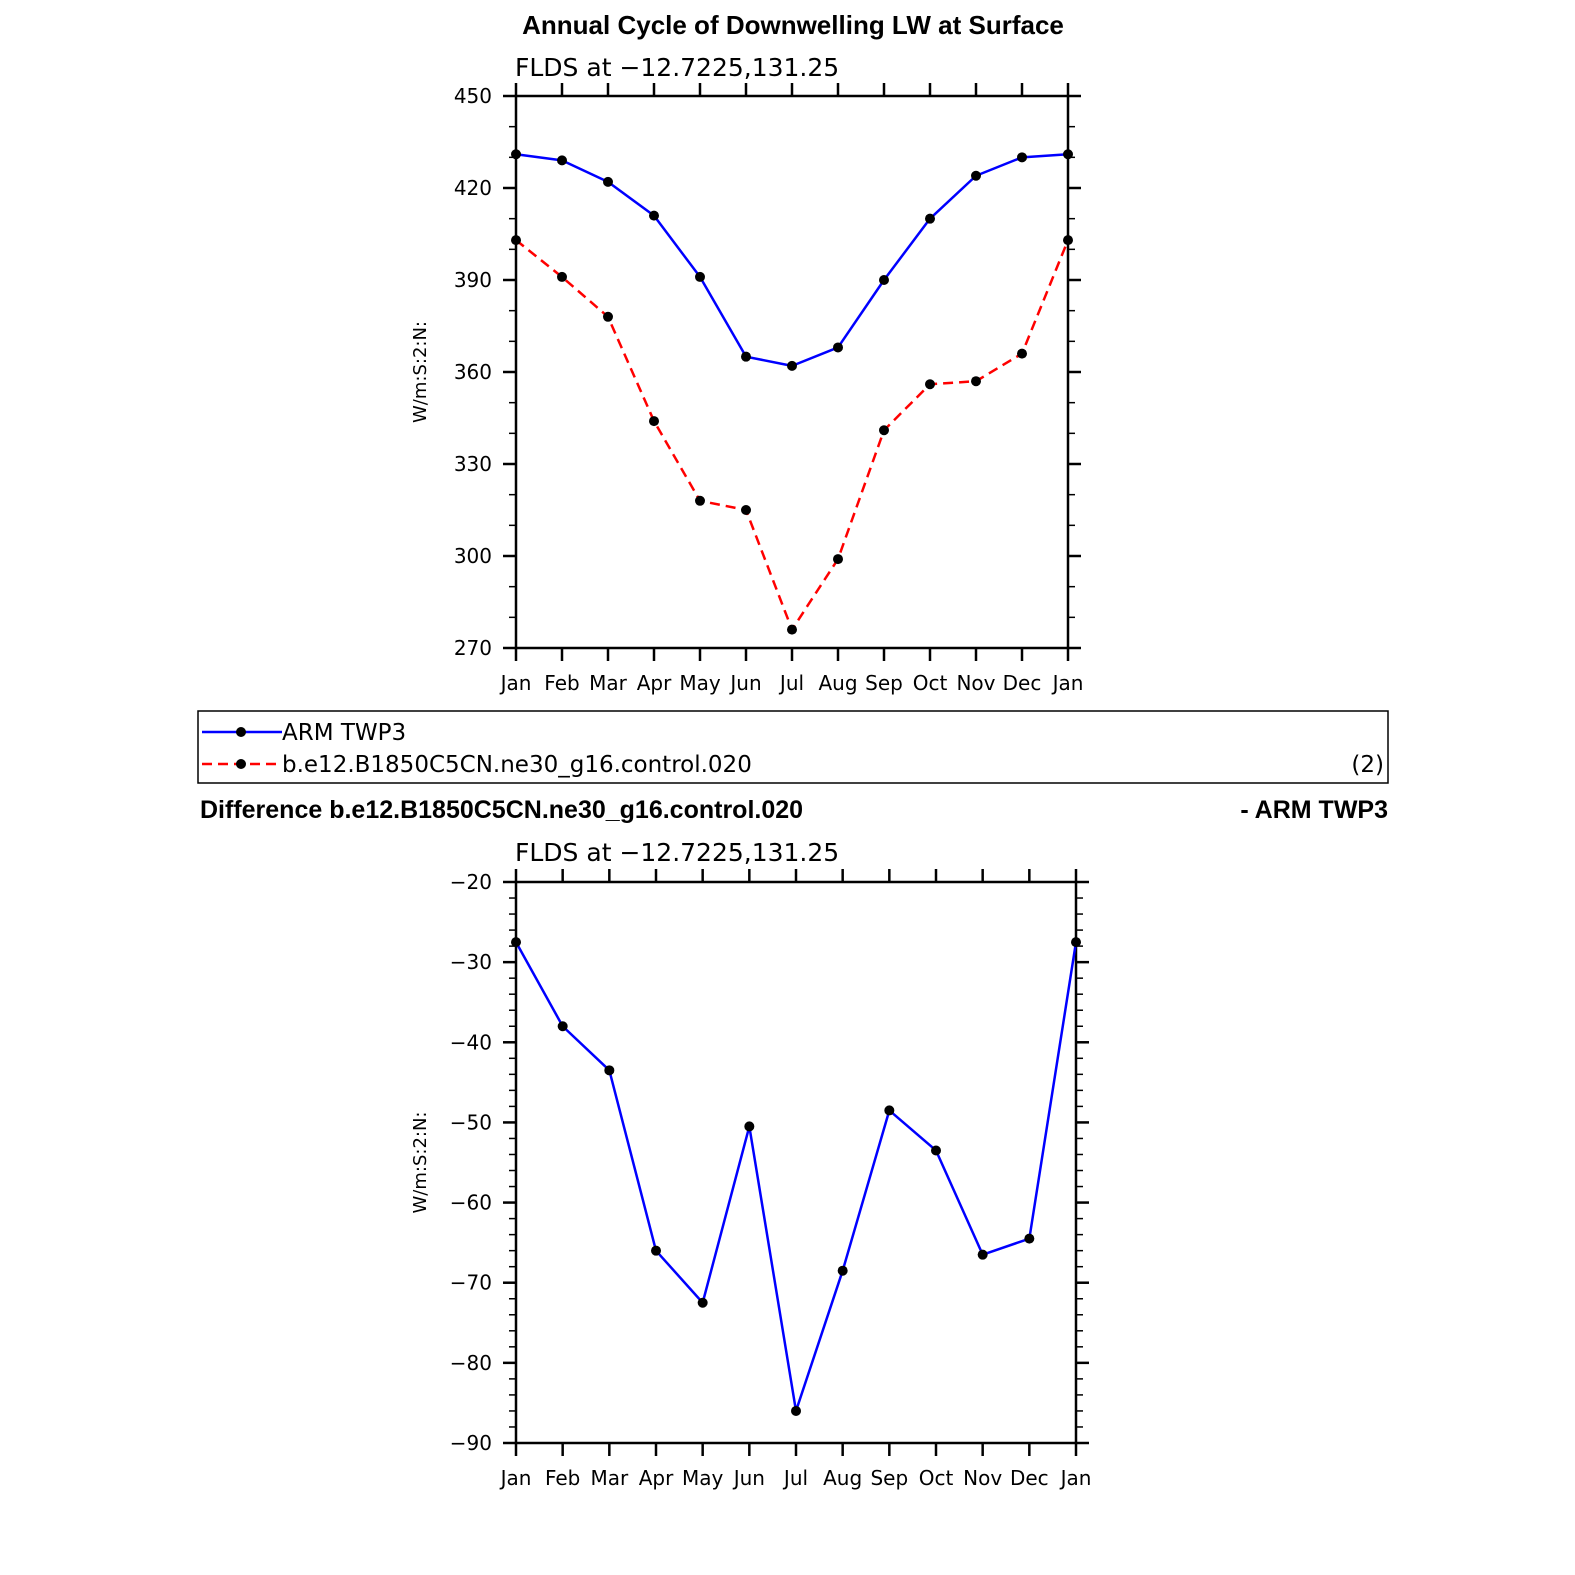  I want to click on bottom-ytick-label: −30, so click(471, 962).